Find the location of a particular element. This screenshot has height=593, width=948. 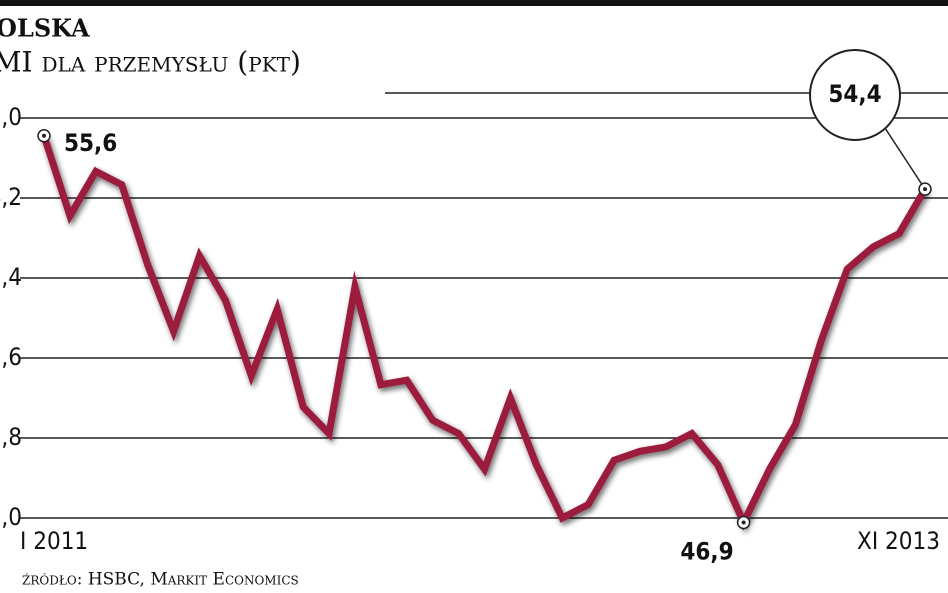

data-label: 54,4 is located at coordinates (854, 94).